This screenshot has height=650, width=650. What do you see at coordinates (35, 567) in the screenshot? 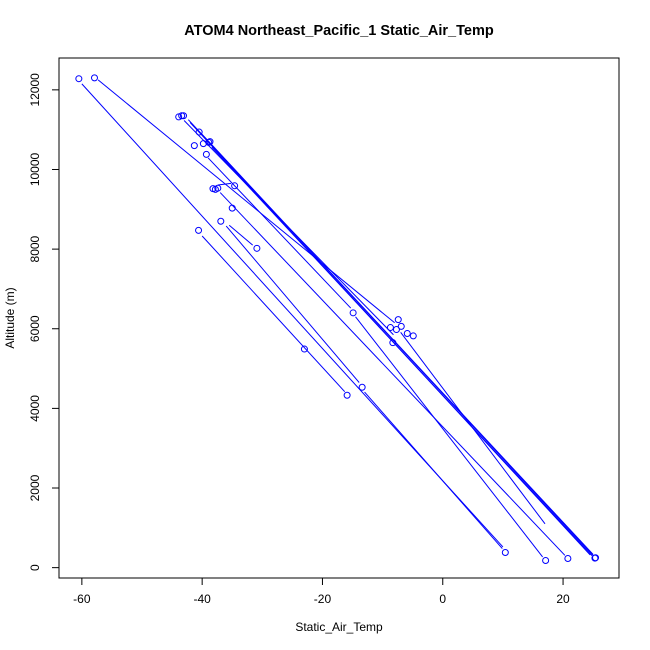
I see `y-tick-label: 0` at bounding box center [35, 567].